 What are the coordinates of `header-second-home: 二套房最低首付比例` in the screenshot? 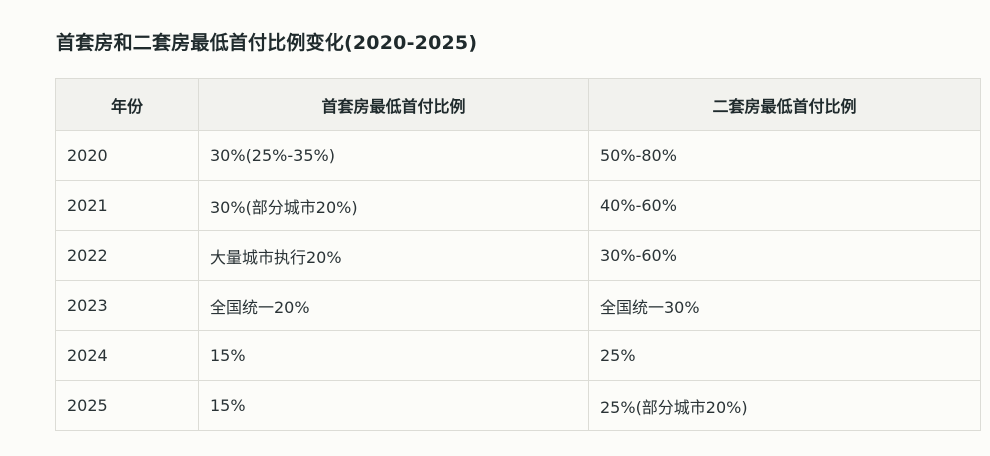 It's located at (784, 104).